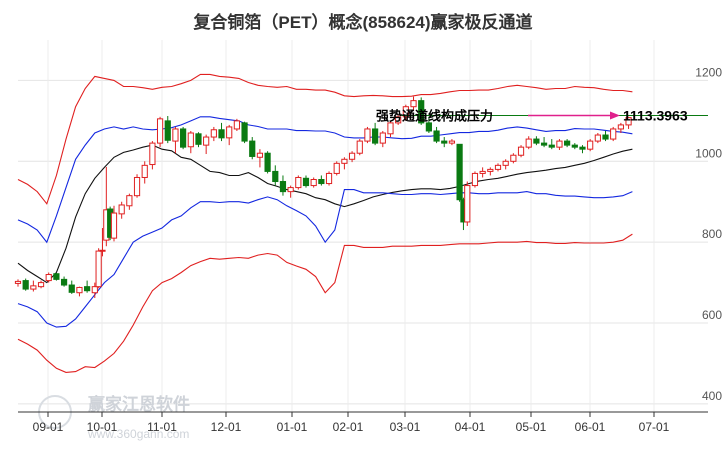 The width and height of the screenshot is (726, 450). I want to click on annotation-arrowhead, so click(615, 115).